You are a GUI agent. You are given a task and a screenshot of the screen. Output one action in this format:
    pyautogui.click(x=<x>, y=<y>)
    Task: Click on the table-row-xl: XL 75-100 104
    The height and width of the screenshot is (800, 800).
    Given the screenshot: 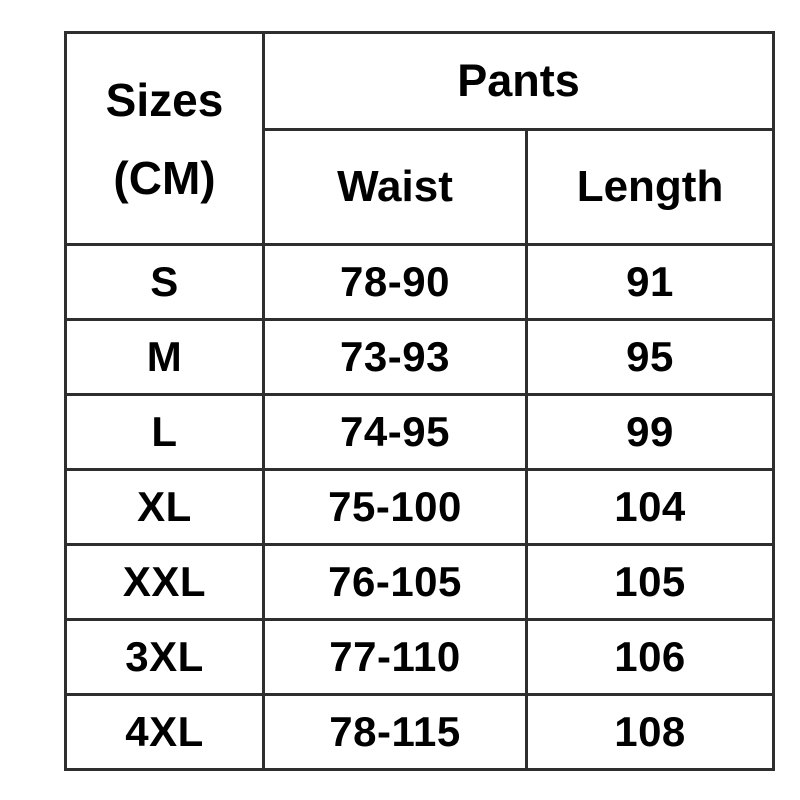 What is the action you would take?
    pyautogui.click(x=420, y=507)
    